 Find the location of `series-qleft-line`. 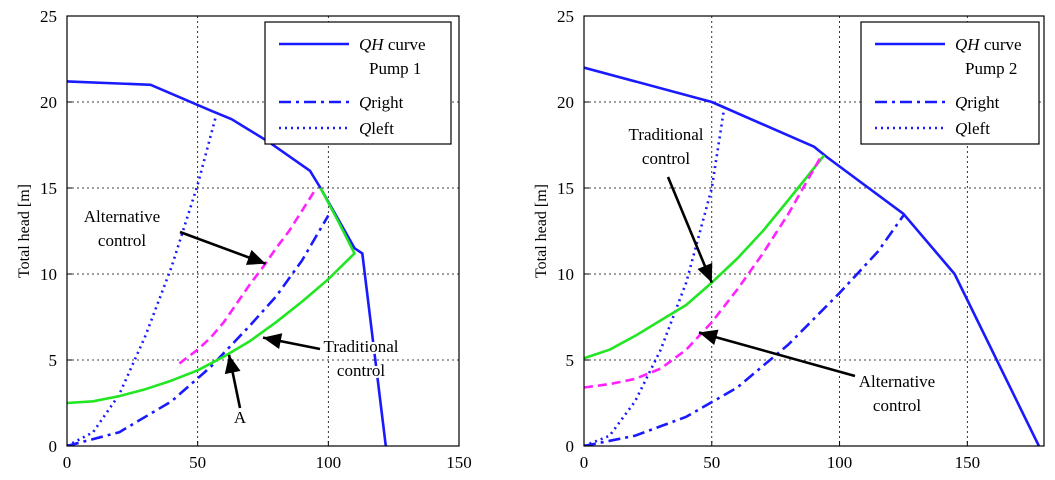

series-qleft-line is located at coordinates (142, 280).